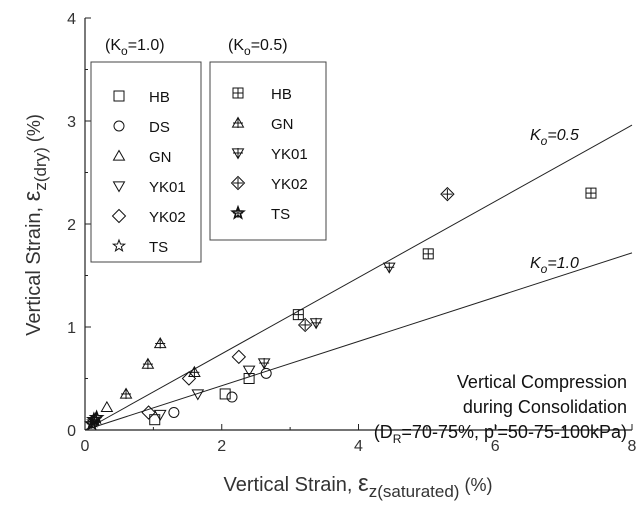 The height and width of the screenshot is (510, 641). Describe the element at coordinates (358, 446) in the screenshot. I see `x-tick-label: 4` at that location.